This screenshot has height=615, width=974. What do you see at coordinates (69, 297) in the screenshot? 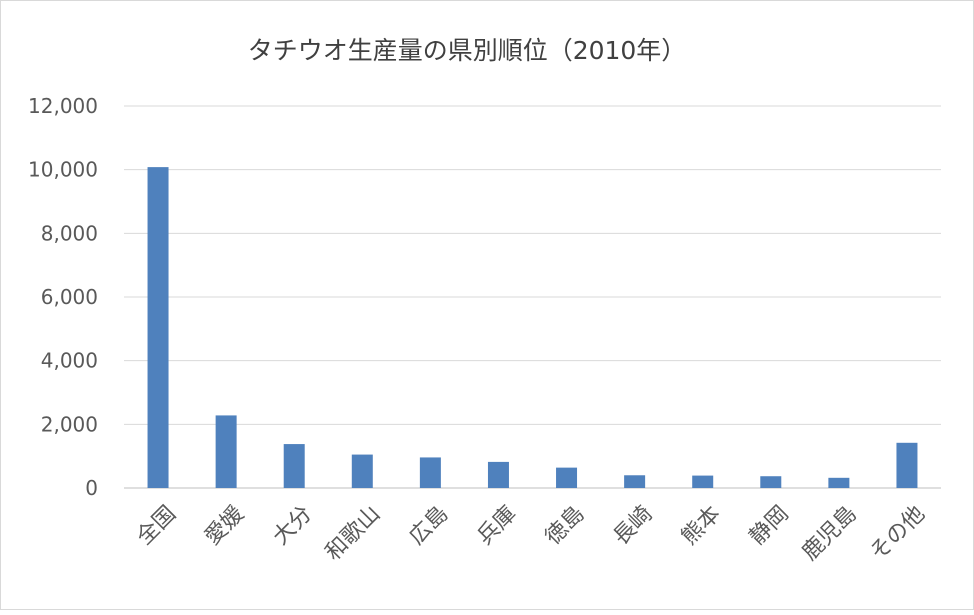
I see `y-tick-label: 6,000` at bounding box center [69, 297].